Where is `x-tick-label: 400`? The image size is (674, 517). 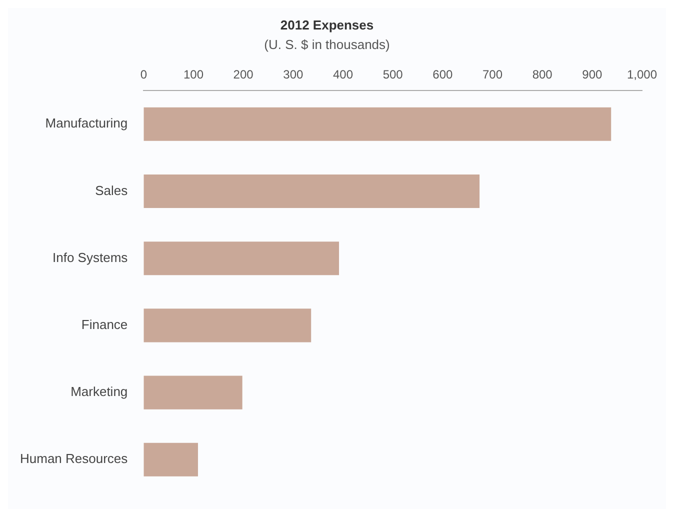 x-tick-label: 400 is located at coordinates (343, 75).